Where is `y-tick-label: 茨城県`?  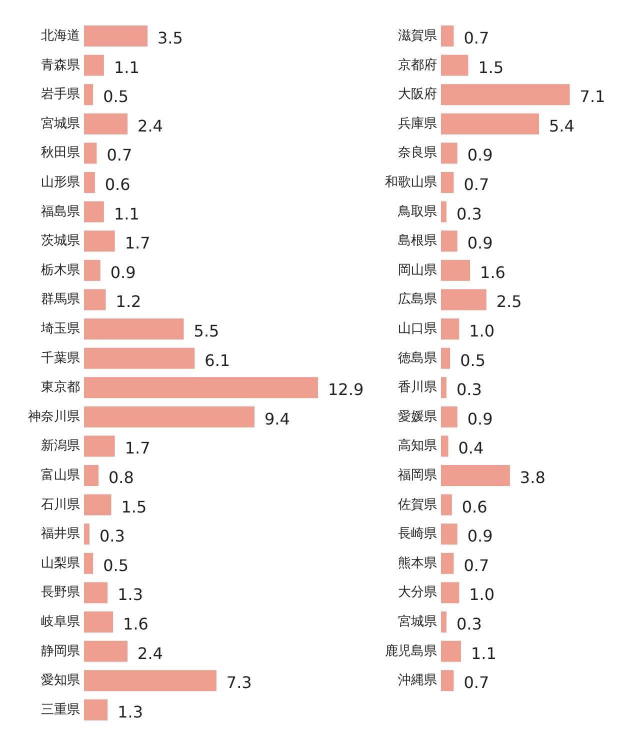 y-tick-label: 茨城県 is located at coordinates (60, 241).